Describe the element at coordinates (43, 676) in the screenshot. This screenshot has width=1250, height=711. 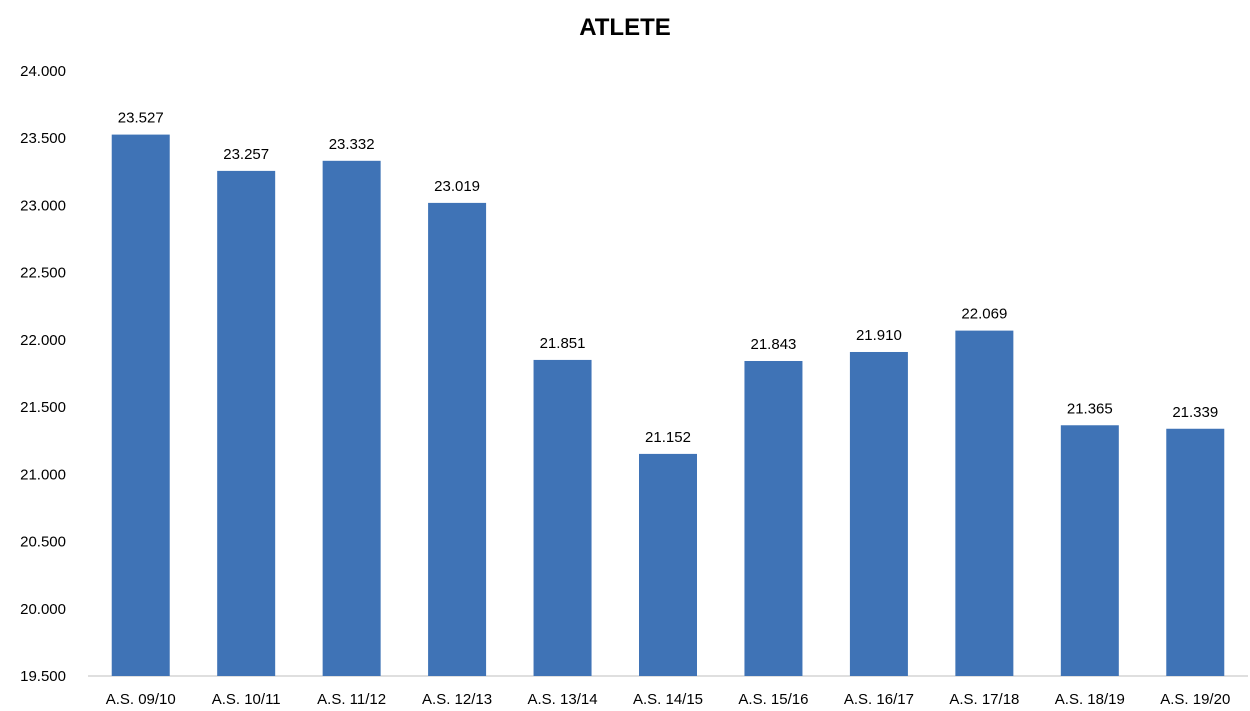
I see `y-tick-label: 19.500` at that location.